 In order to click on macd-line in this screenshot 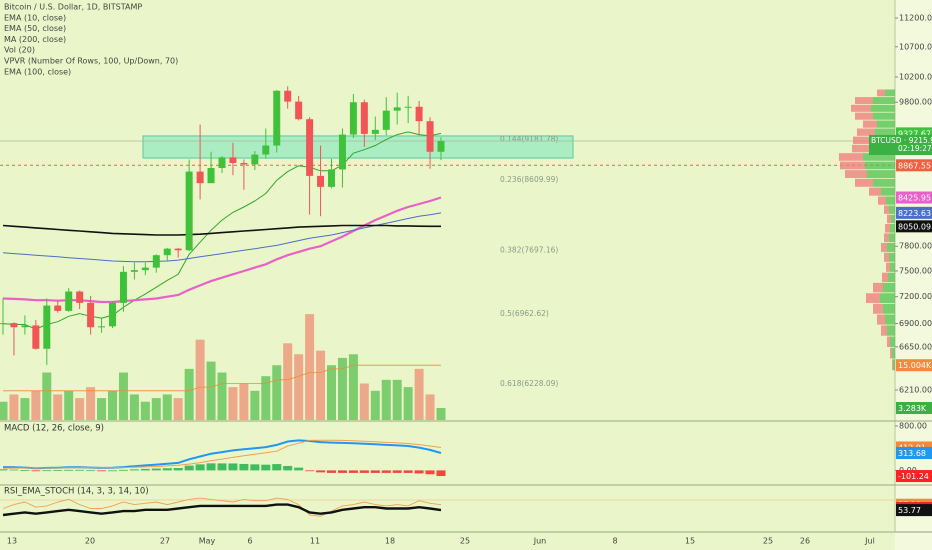, I will do `click(222, 454)`.